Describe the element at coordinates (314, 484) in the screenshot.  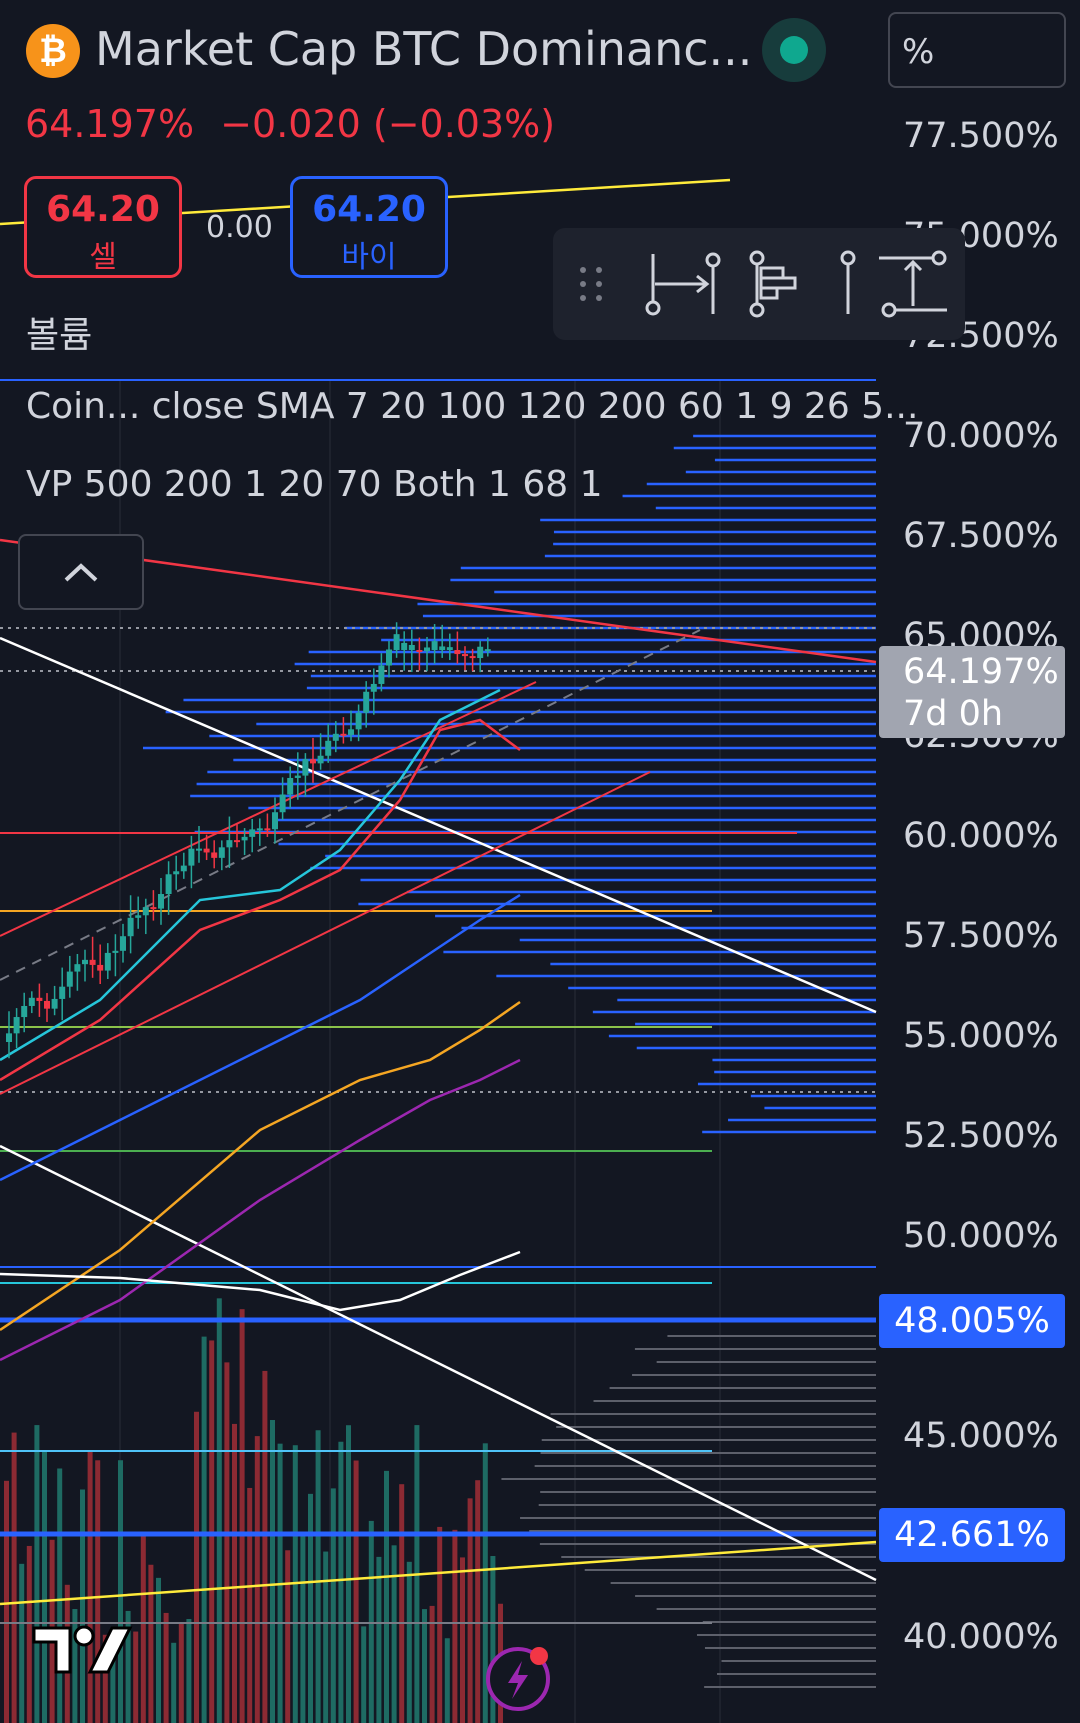
I see `vp-indicator-legend: VP 500 200 1 20 70 Both 1 68 1` at that location.